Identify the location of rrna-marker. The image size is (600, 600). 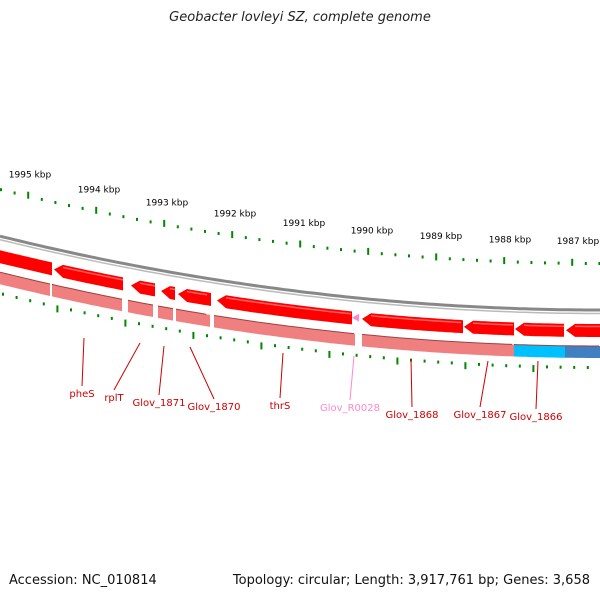
(355, 317).